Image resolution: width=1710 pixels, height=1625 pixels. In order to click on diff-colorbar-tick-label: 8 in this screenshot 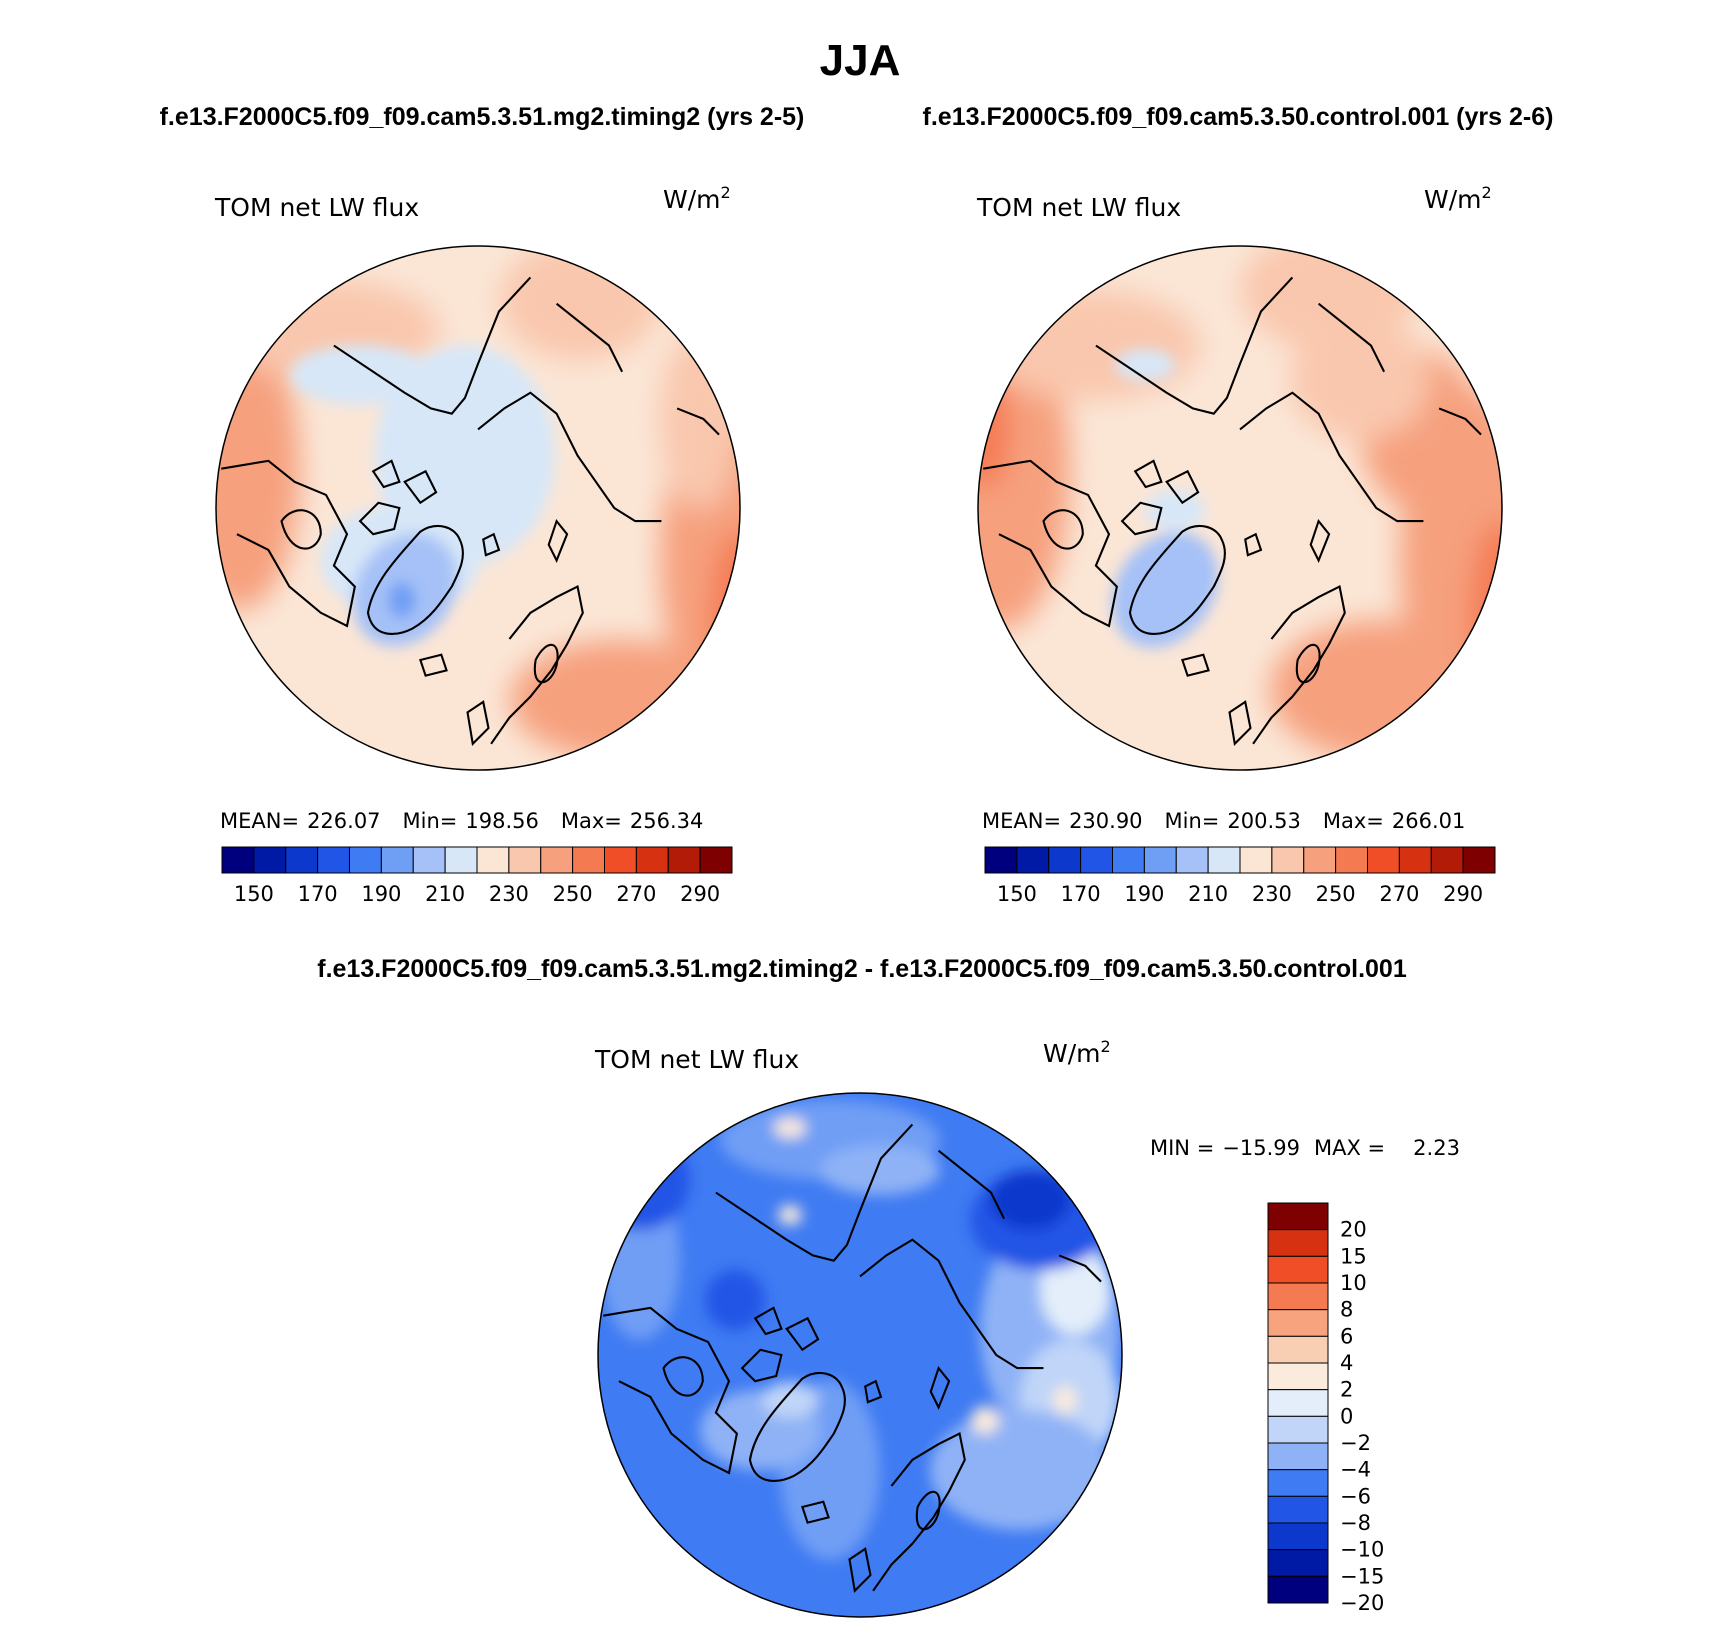, I will do `click(1346, 1310)`.